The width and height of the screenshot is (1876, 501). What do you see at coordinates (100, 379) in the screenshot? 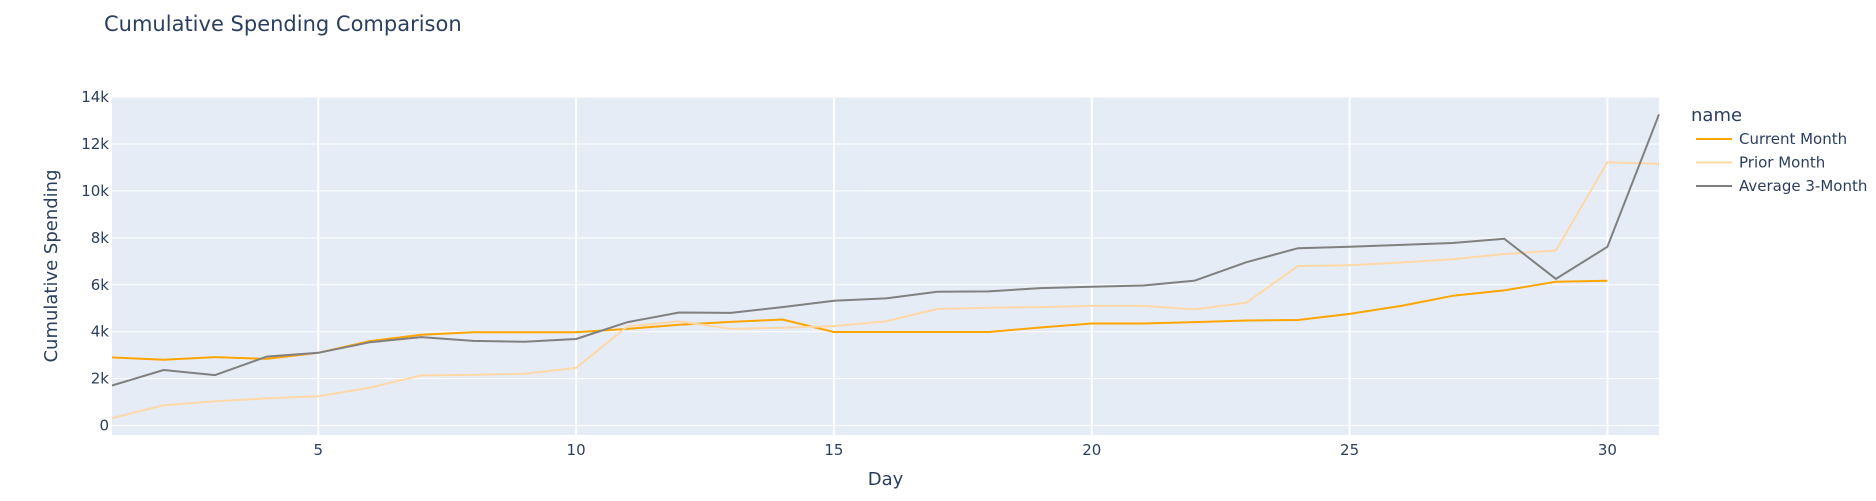
I see `y-tick-label: 2k` at bounding box center [100, 379].